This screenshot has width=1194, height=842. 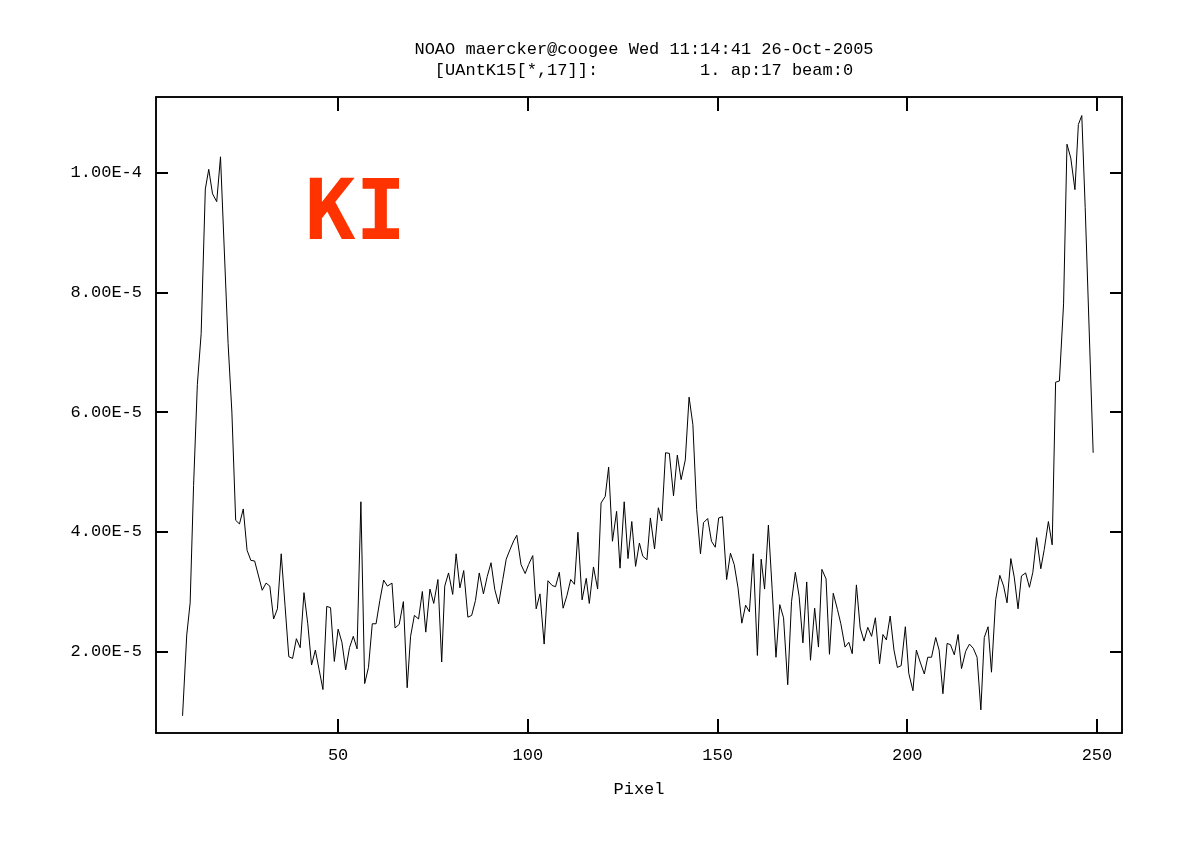 What do you see at coordinates (639, 789) in the screenshot?
I see `x-axis-title: Pixel` at bounding box center [639, 789].